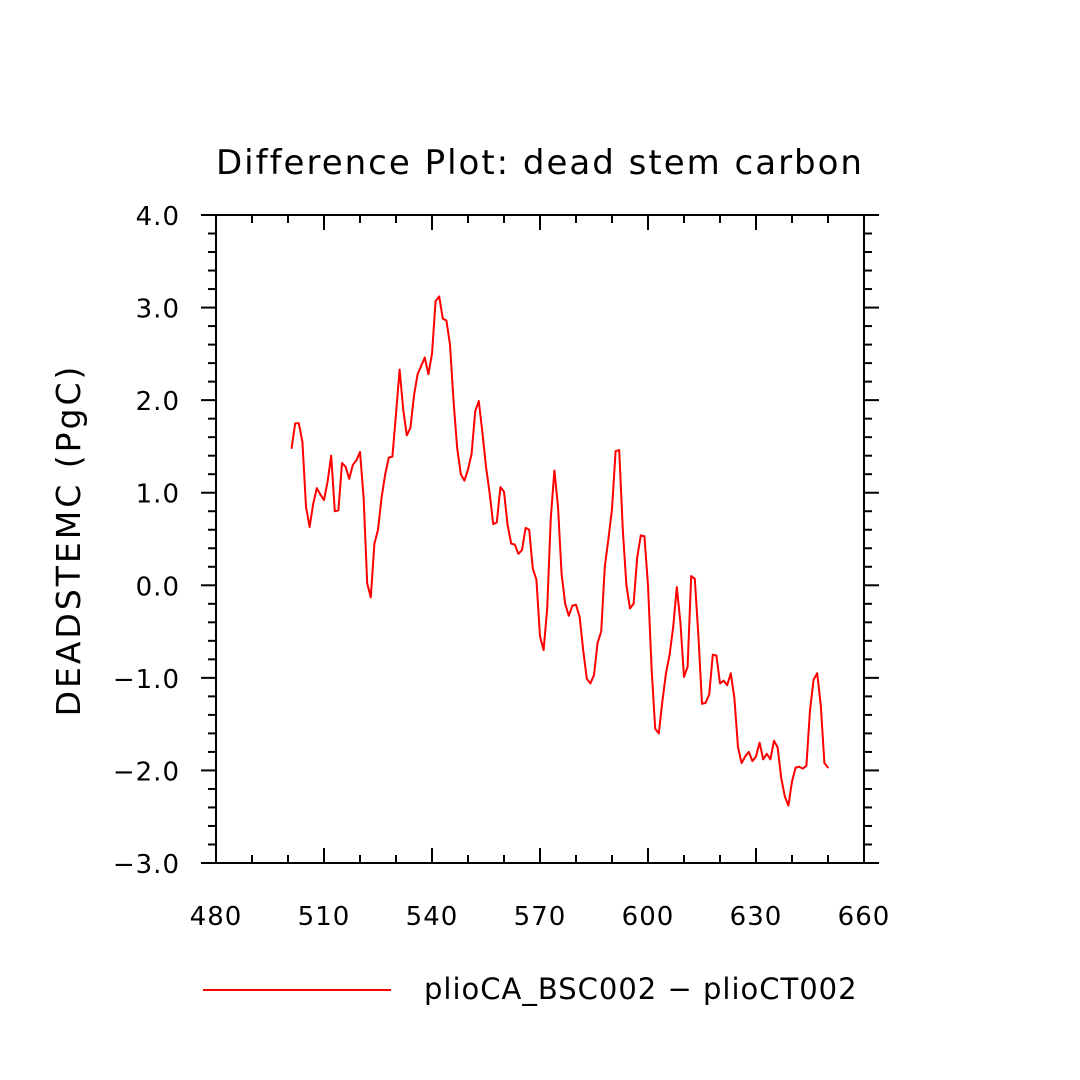 Image resolution: width=1080 pixels, height=1080 pixels. Describe the element at coordinates (146, 541) in the screenshot. I see `y-tick-labels: −3.0 −2.0 −1.0 0.0 1.0 2.0 3.0 4.0` at that location.